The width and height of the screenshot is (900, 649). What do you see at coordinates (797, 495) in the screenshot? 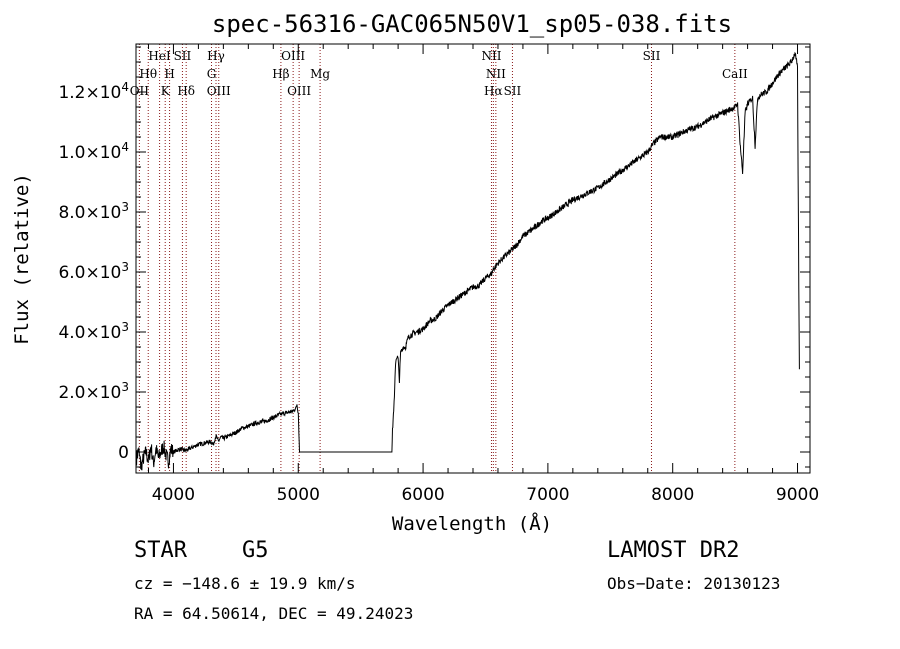
I see `x-tick-label: 9000` at bounding box center [797, 495].